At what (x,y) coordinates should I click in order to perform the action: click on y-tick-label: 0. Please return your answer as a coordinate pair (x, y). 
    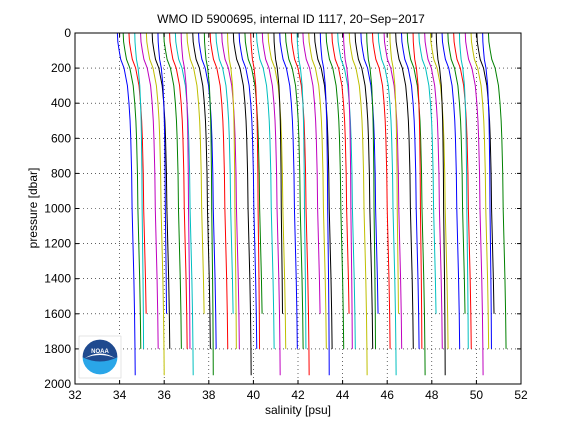
    Looking at the image, I should click on (67, 33).